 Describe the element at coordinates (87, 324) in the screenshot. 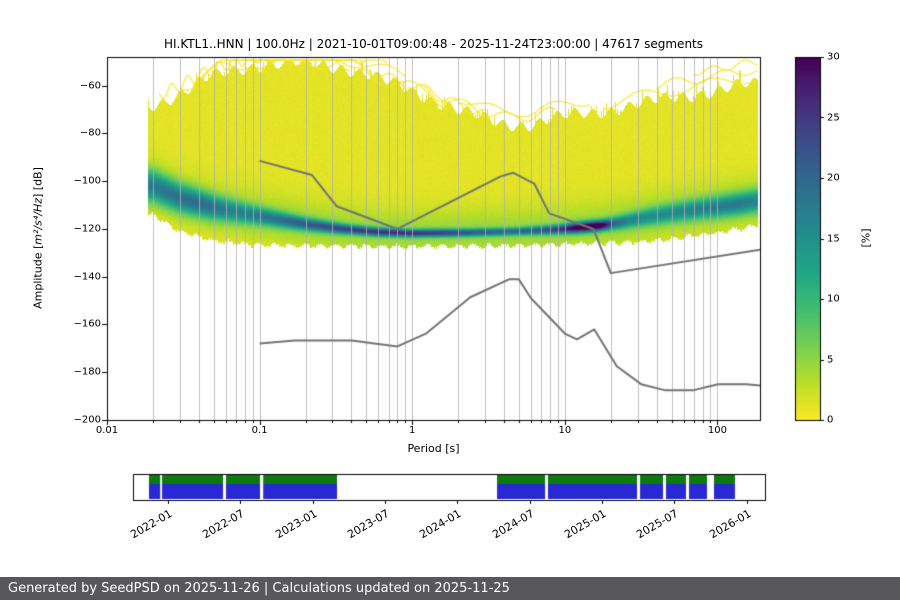

I see `y-tick-label: −160` at that location.